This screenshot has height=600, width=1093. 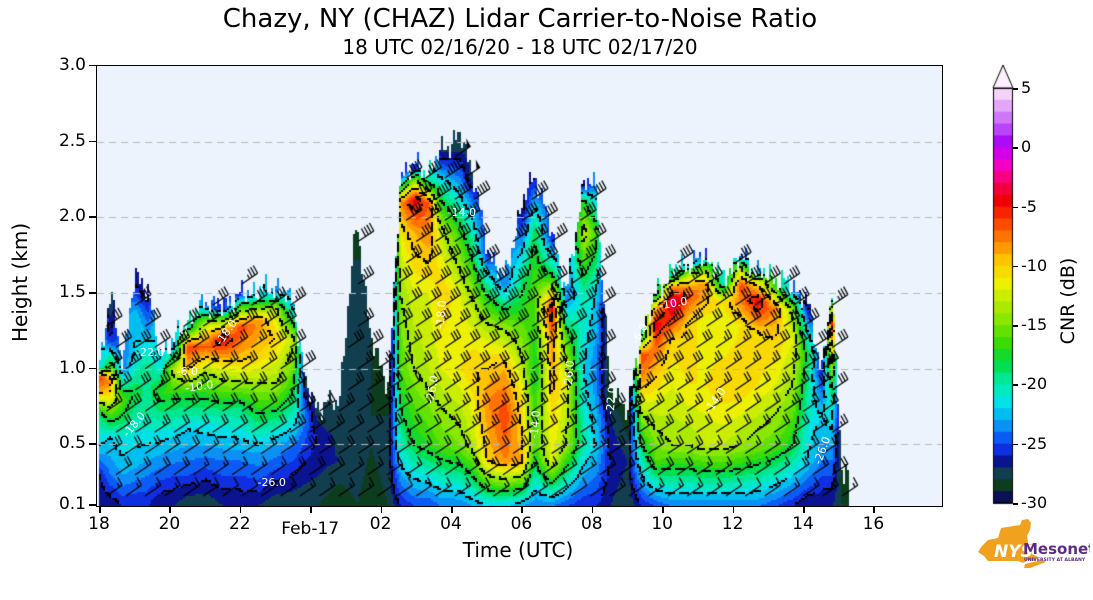 I want to click on y-tick-label: 2.5, so click(x=72, y=140).